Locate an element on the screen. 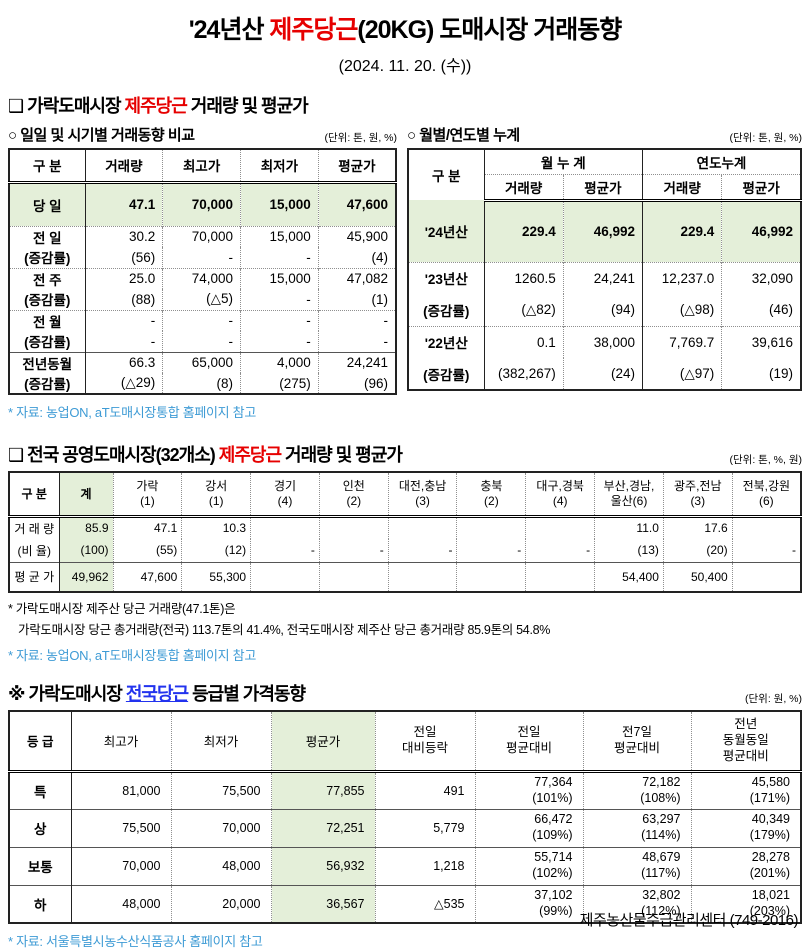  col-header: 광주,전남 (3) is located at coordinates (697, 495).